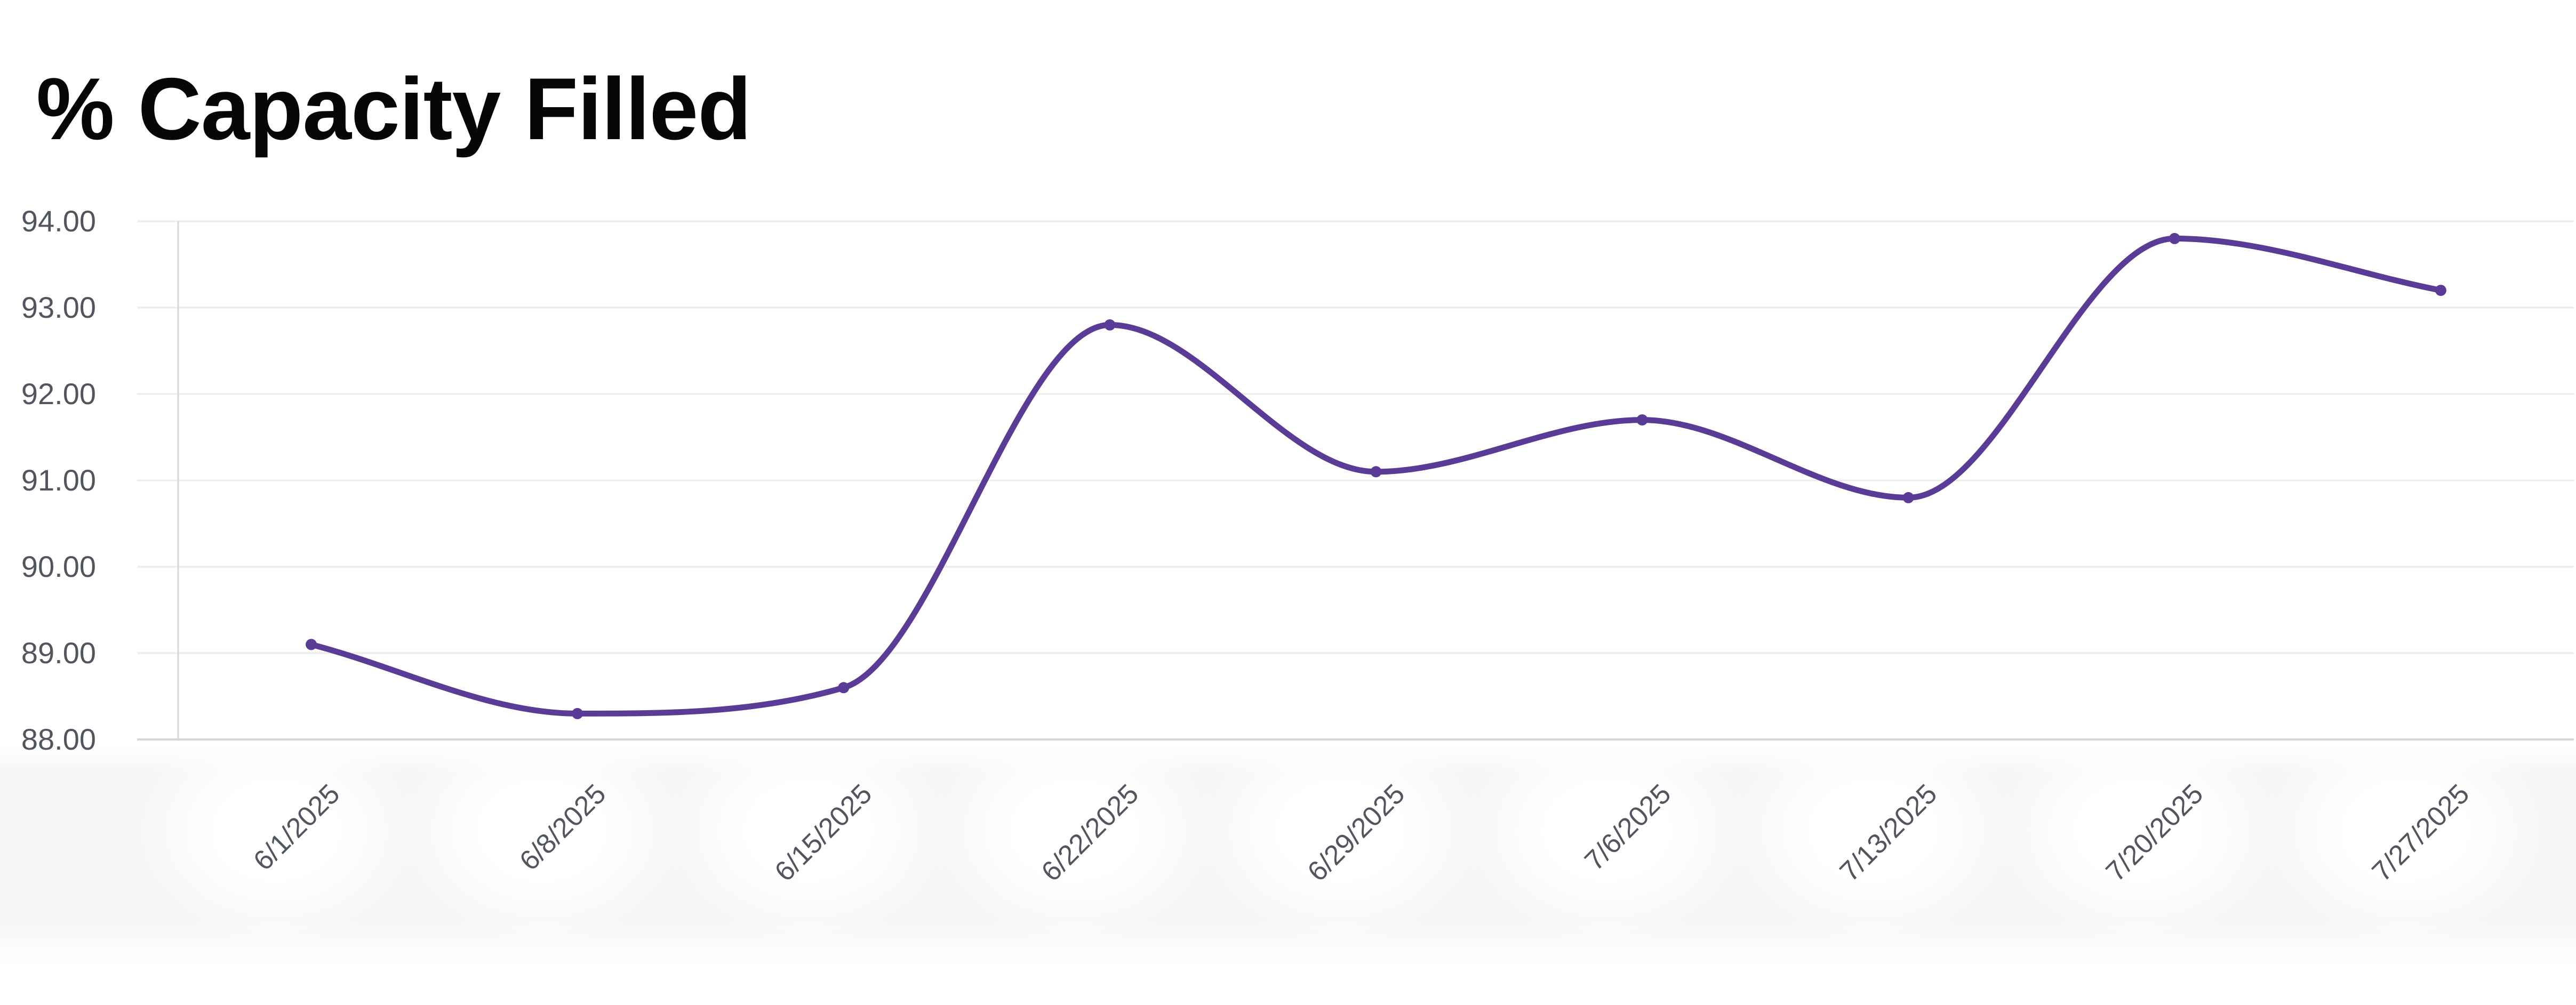 Image resolution: width=2576 pixels, height=1005 pixels. What do you see at coordinates (58, 480) in the screenshot?
I see `y-tick-label: 91.00` at bounding box center [58, 480].